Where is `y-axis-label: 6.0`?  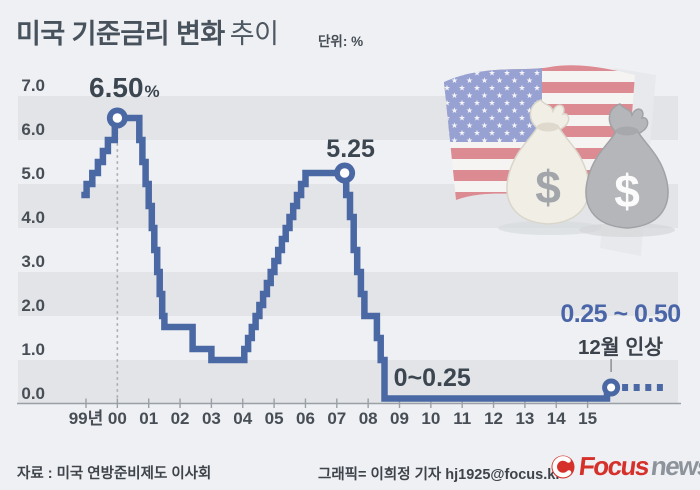 y-axis-label: 6.0 is located at coordinates (33, 129).